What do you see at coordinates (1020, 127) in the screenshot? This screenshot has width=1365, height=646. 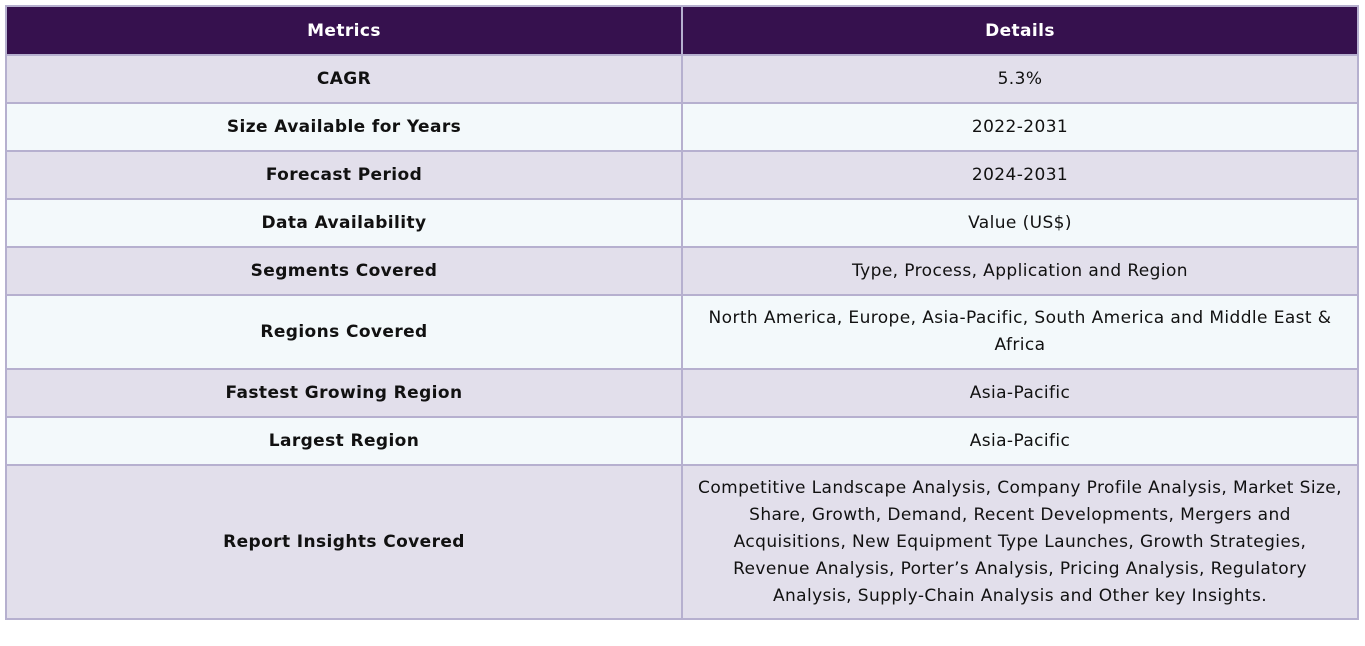 I see `detail-cell: 2022-2031` at bounding box center [1020, 127].